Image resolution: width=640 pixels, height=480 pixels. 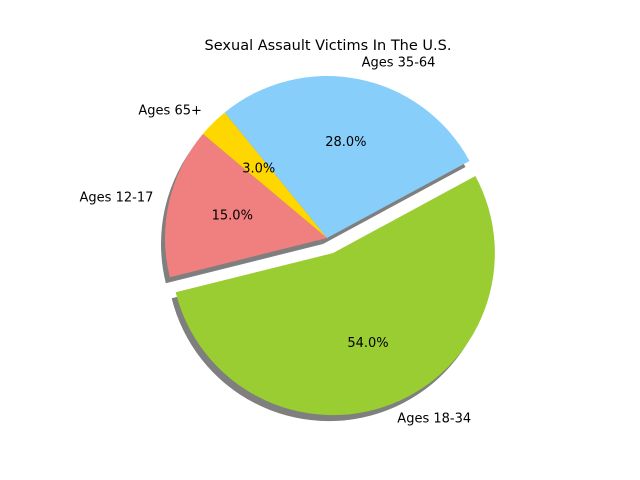 I want to click on slice-label-ages-65: Ages 65+, so click(x=169, y=111).